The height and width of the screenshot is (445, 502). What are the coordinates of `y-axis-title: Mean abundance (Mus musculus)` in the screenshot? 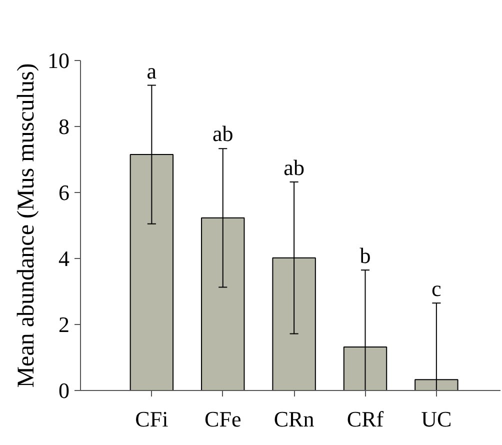 It's located at (27, 225).